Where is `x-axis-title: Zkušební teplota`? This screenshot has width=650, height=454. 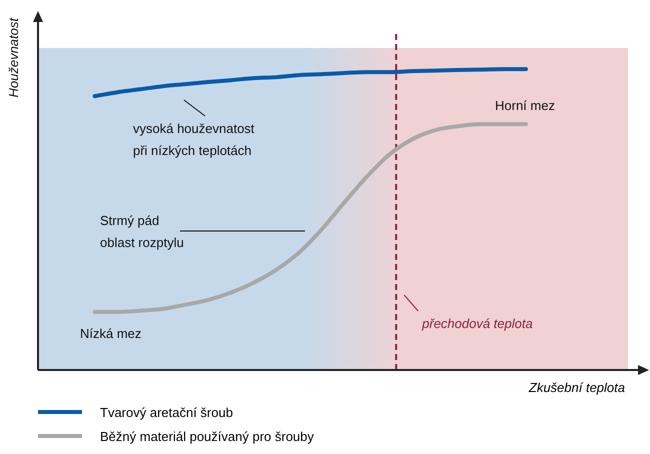 x-axis-title: Zkušební teplota is located at coordinates (577, 387).